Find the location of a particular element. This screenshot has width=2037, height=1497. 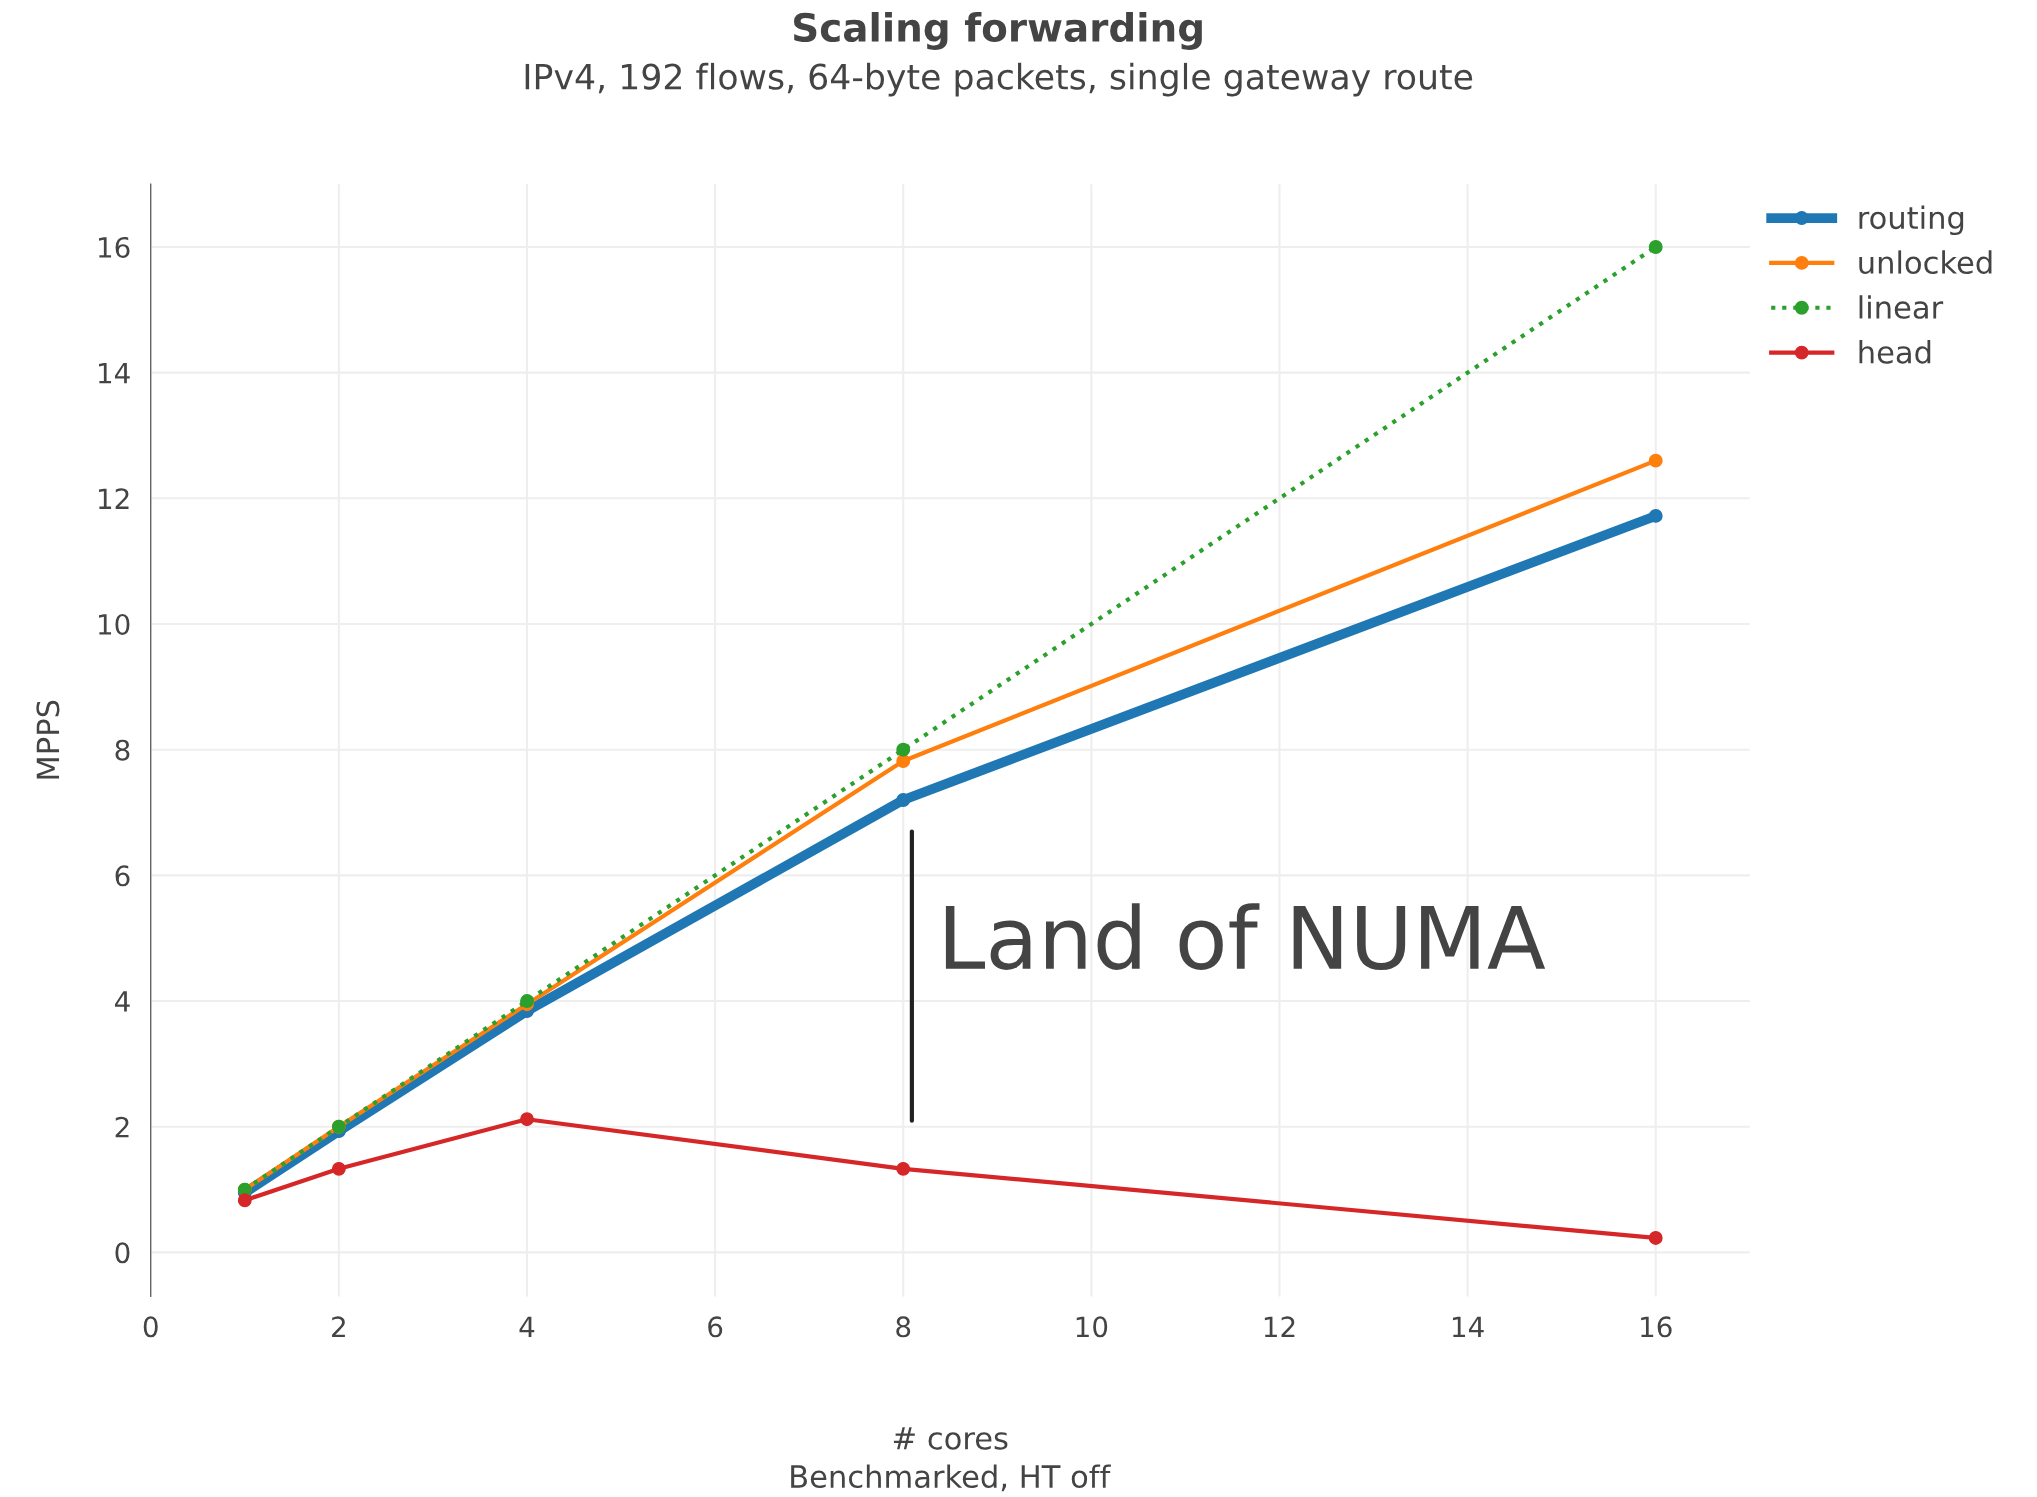

annotation: Land of NUMA is located at coordinates (1245, 936).